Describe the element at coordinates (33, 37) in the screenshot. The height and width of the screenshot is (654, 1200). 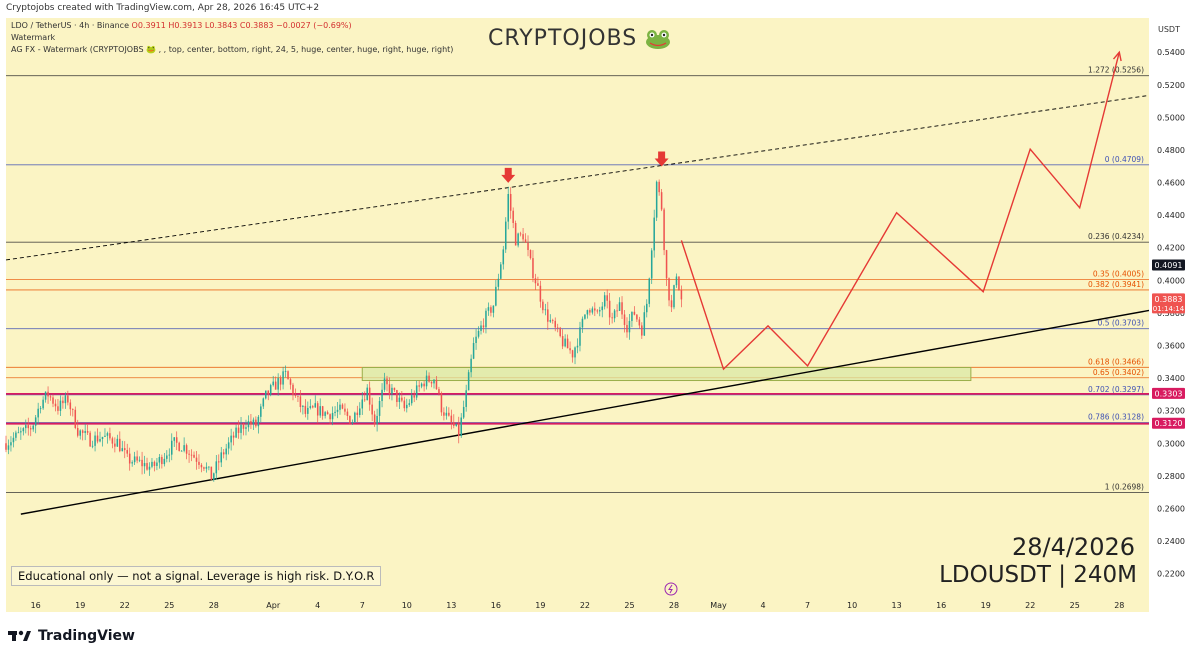
I see `legend-indicator-name: Watermark` at that location.